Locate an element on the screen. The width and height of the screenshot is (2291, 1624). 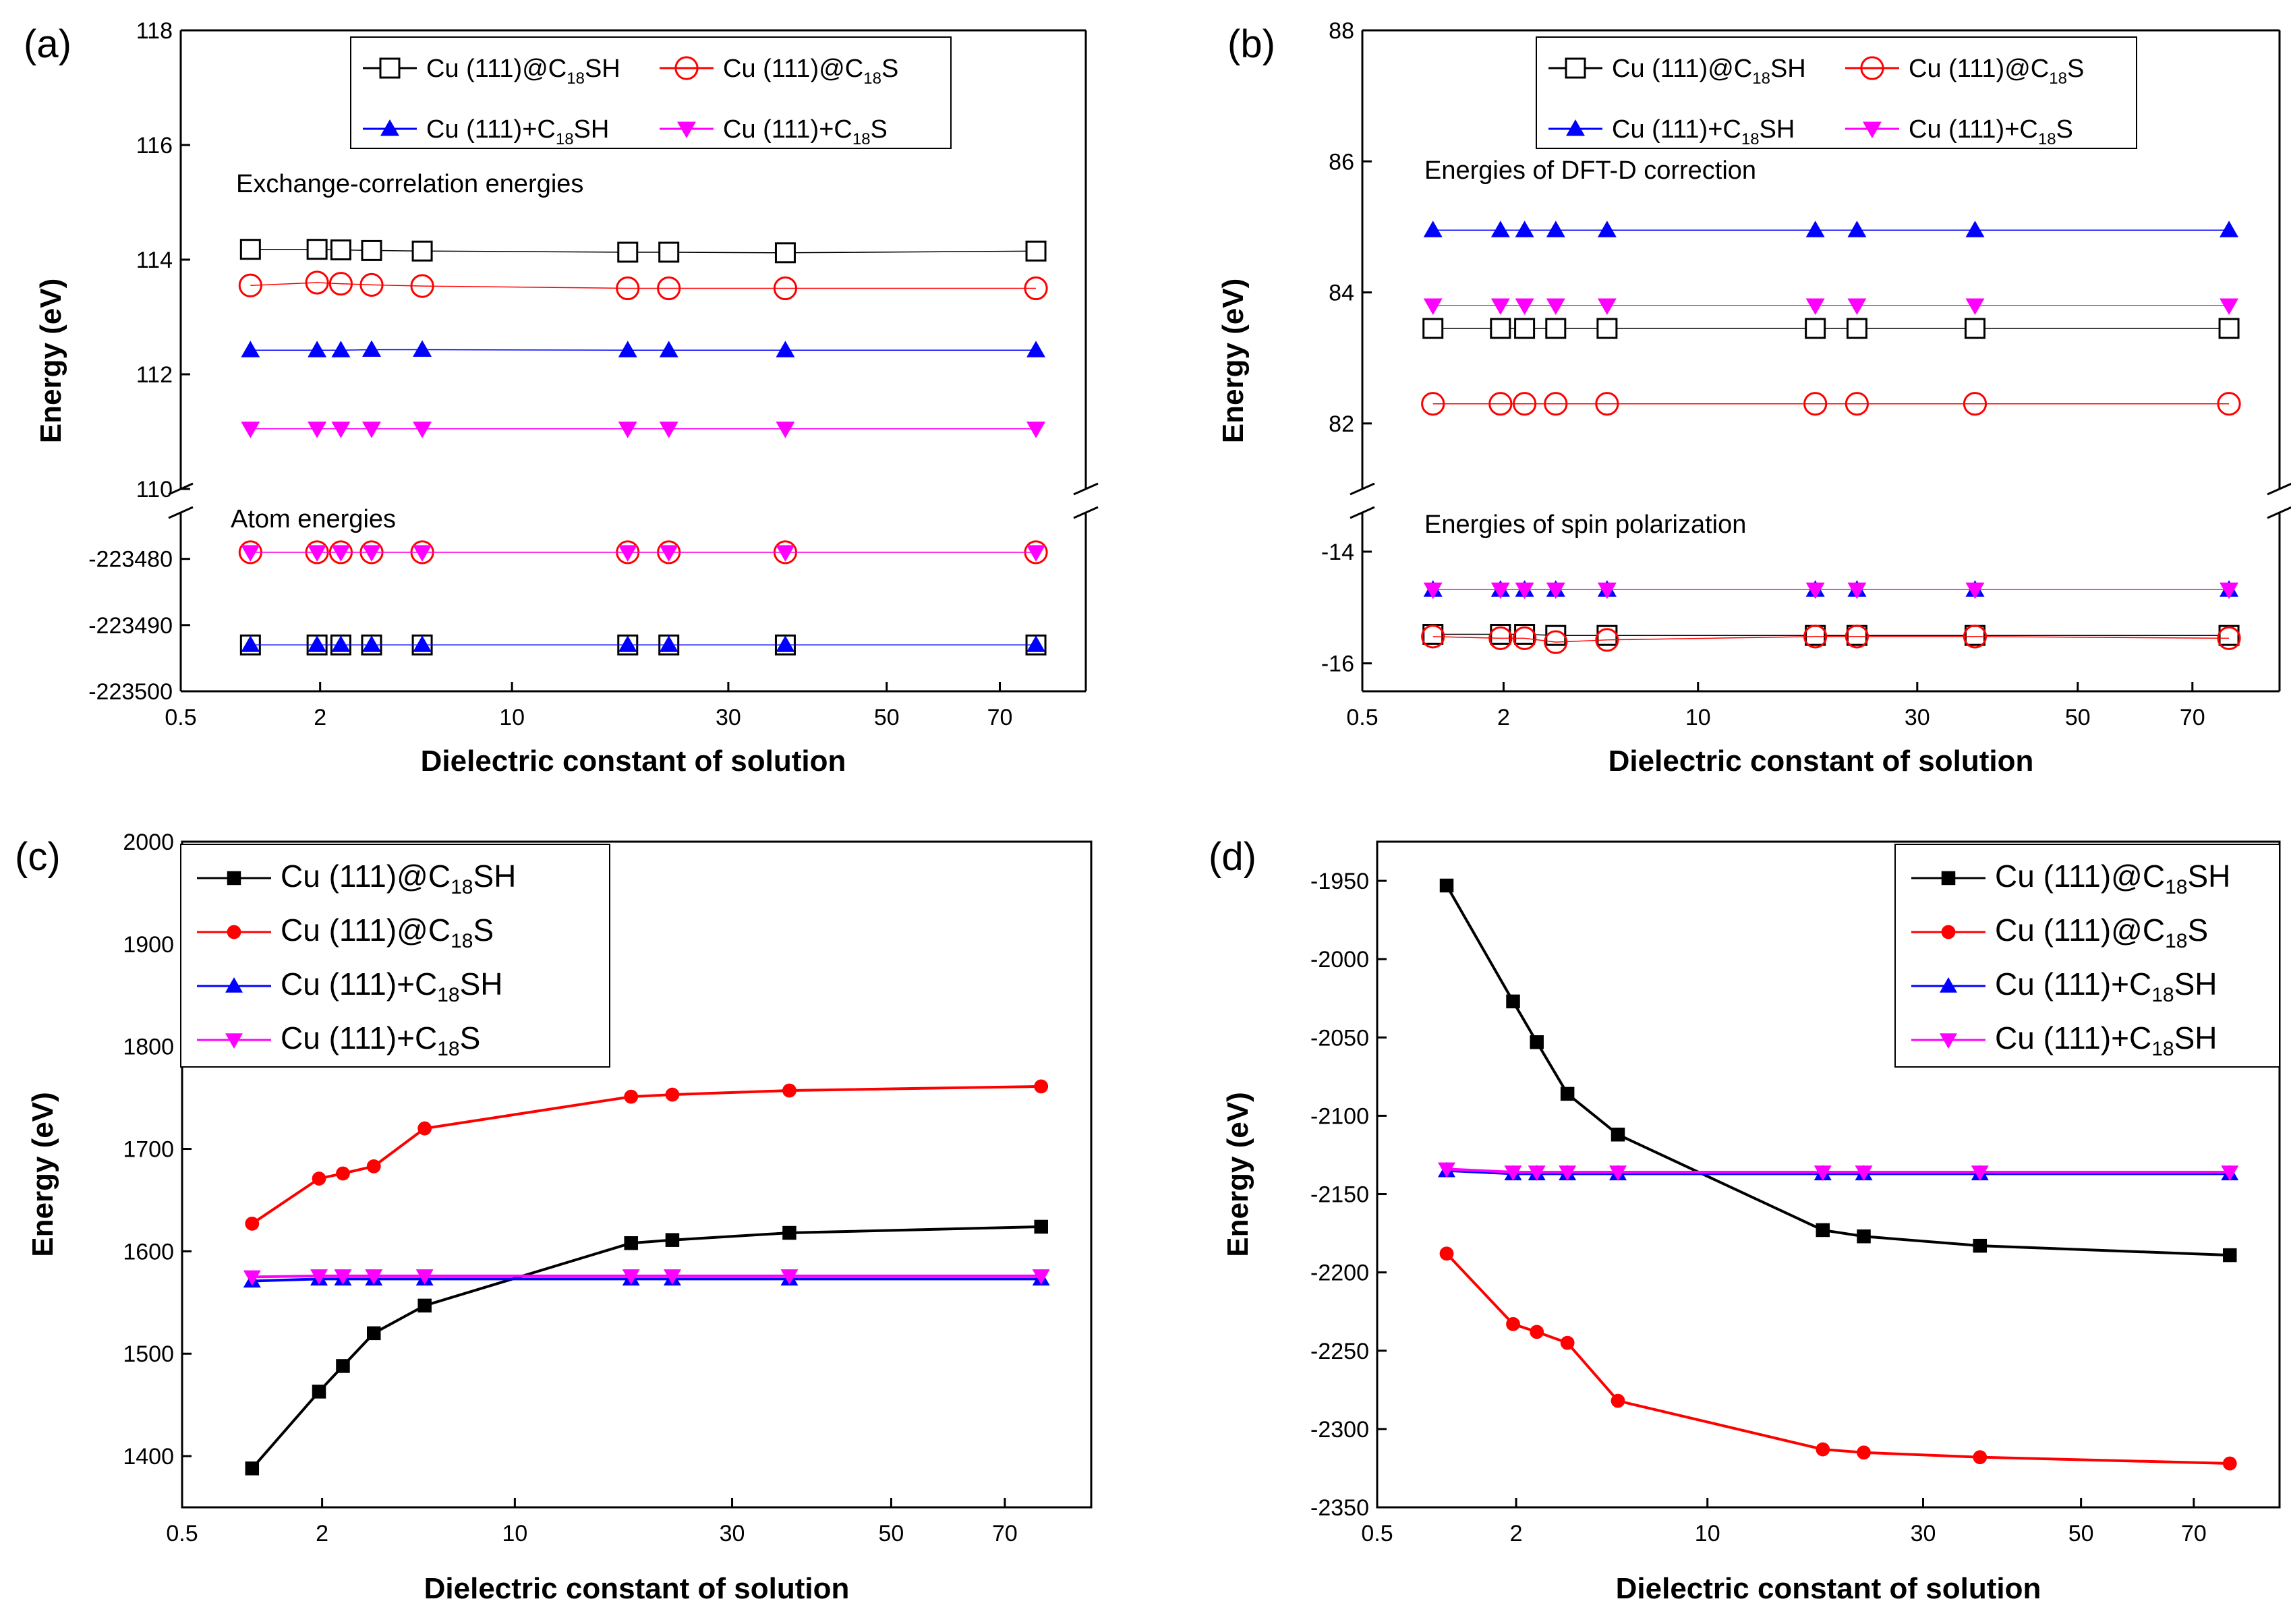
x-tick-label: 50 is located at coordinates (887, 717).